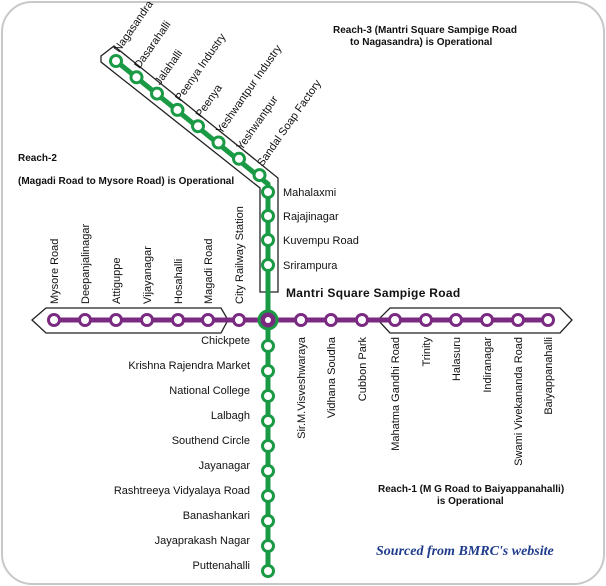 The height and width of the screenshot is (586, 606). I want to click on station-label-swami-vivekananda-road: Swami Vivekananda Road, so click(519, 401).